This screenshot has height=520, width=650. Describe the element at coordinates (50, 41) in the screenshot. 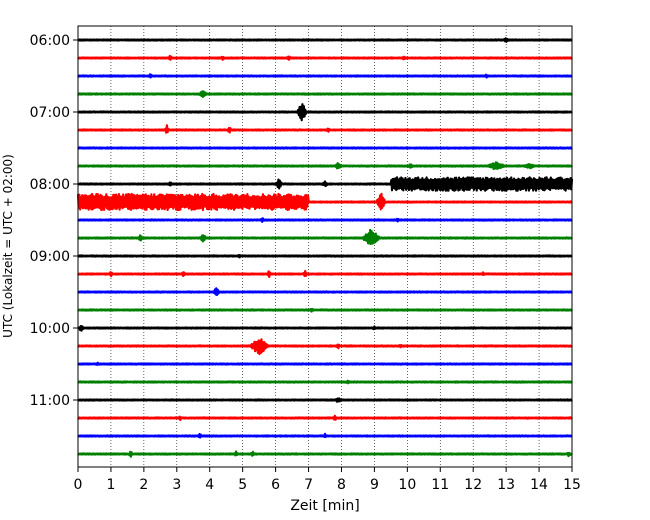

I see `y-tick-label: 06:00` at that location.